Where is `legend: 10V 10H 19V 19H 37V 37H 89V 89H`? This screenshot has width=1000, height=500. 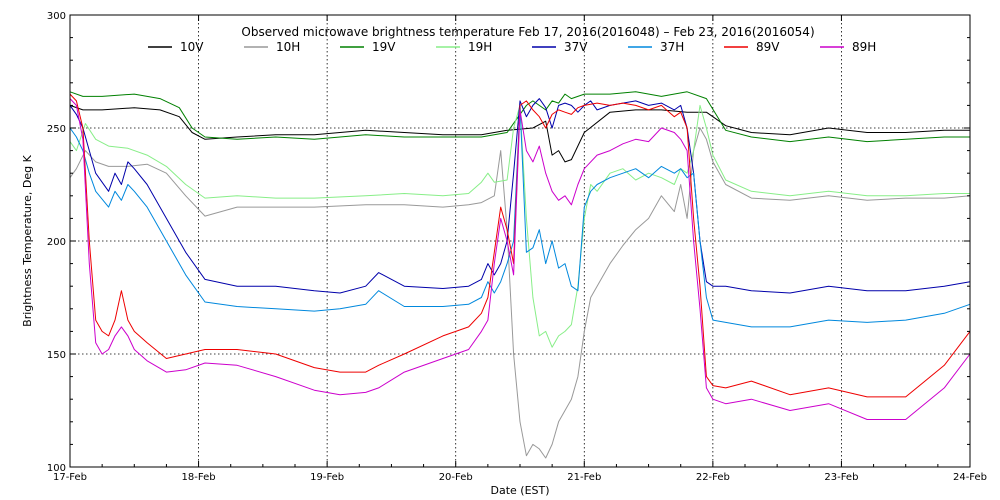
legend: 10V 10H 19V 19H 37V 37H 89V 89H is located at coordinates (512, 47).